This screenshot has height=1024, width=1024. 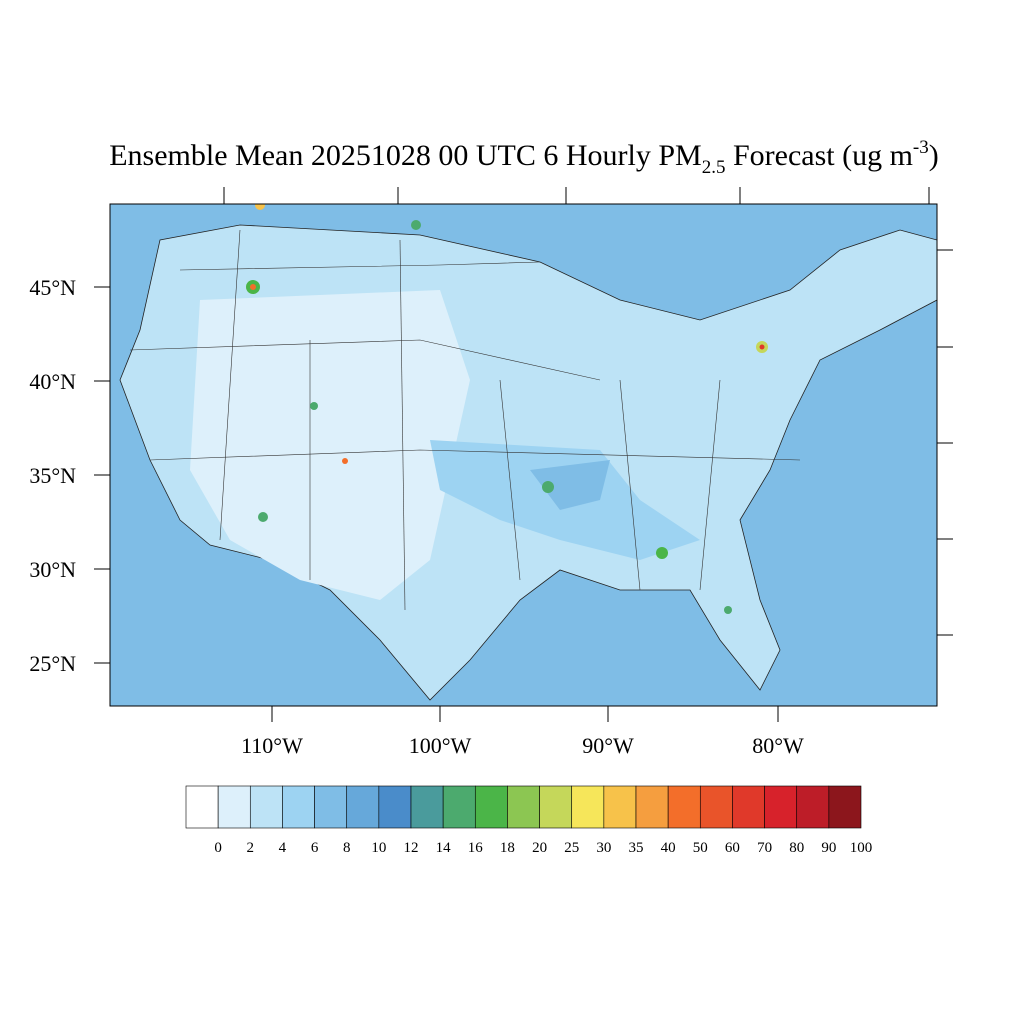 I want to click on colorbar-label: 8, so click(x=347, y=848).